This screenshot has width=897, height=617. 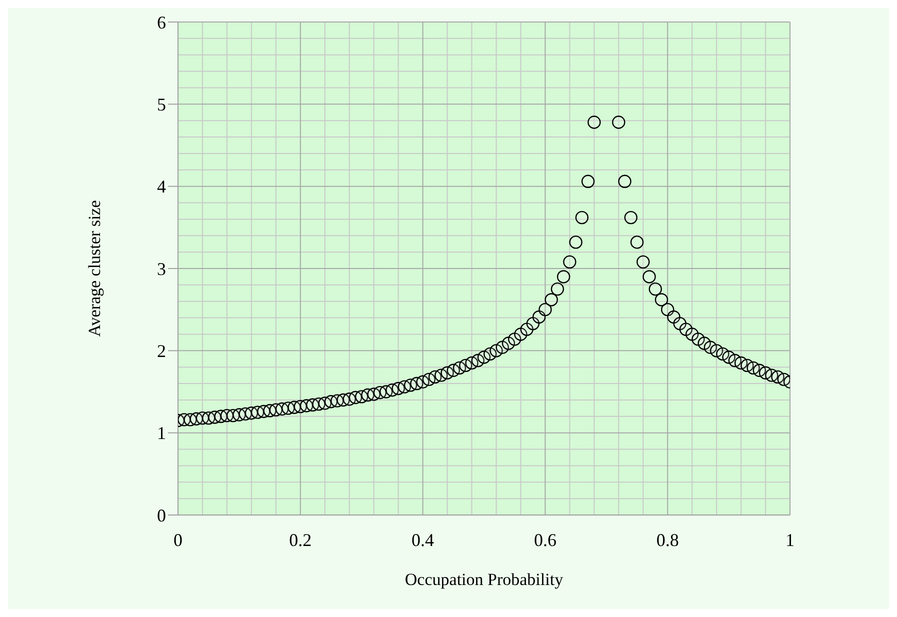 I want to click on y-tick-label: 0, so click(x=161, y=515).